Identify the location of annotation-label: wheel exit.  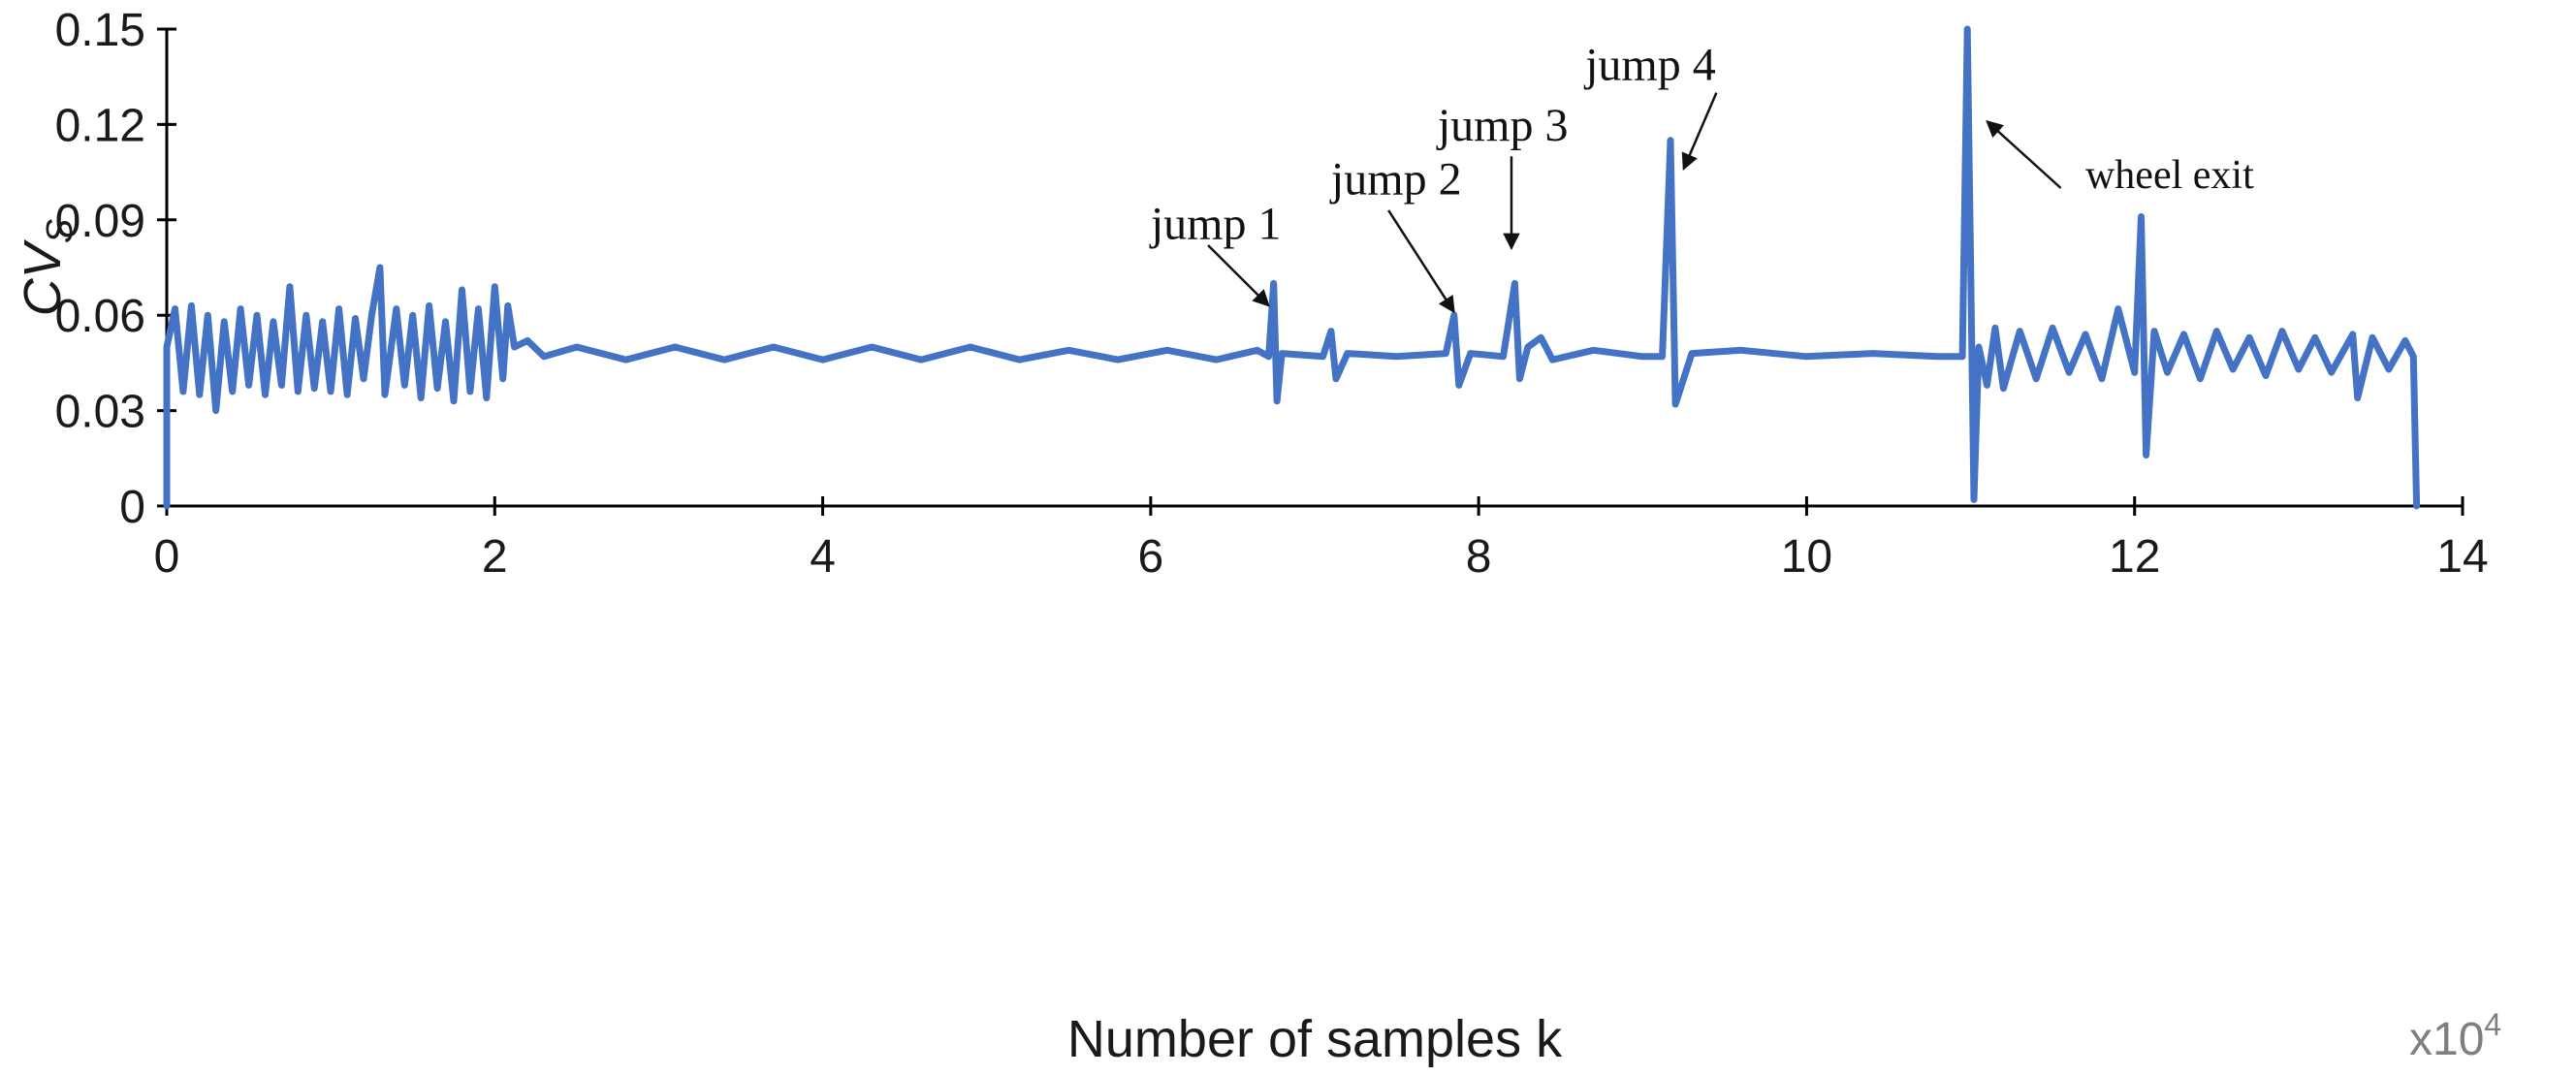
(2169, 176).